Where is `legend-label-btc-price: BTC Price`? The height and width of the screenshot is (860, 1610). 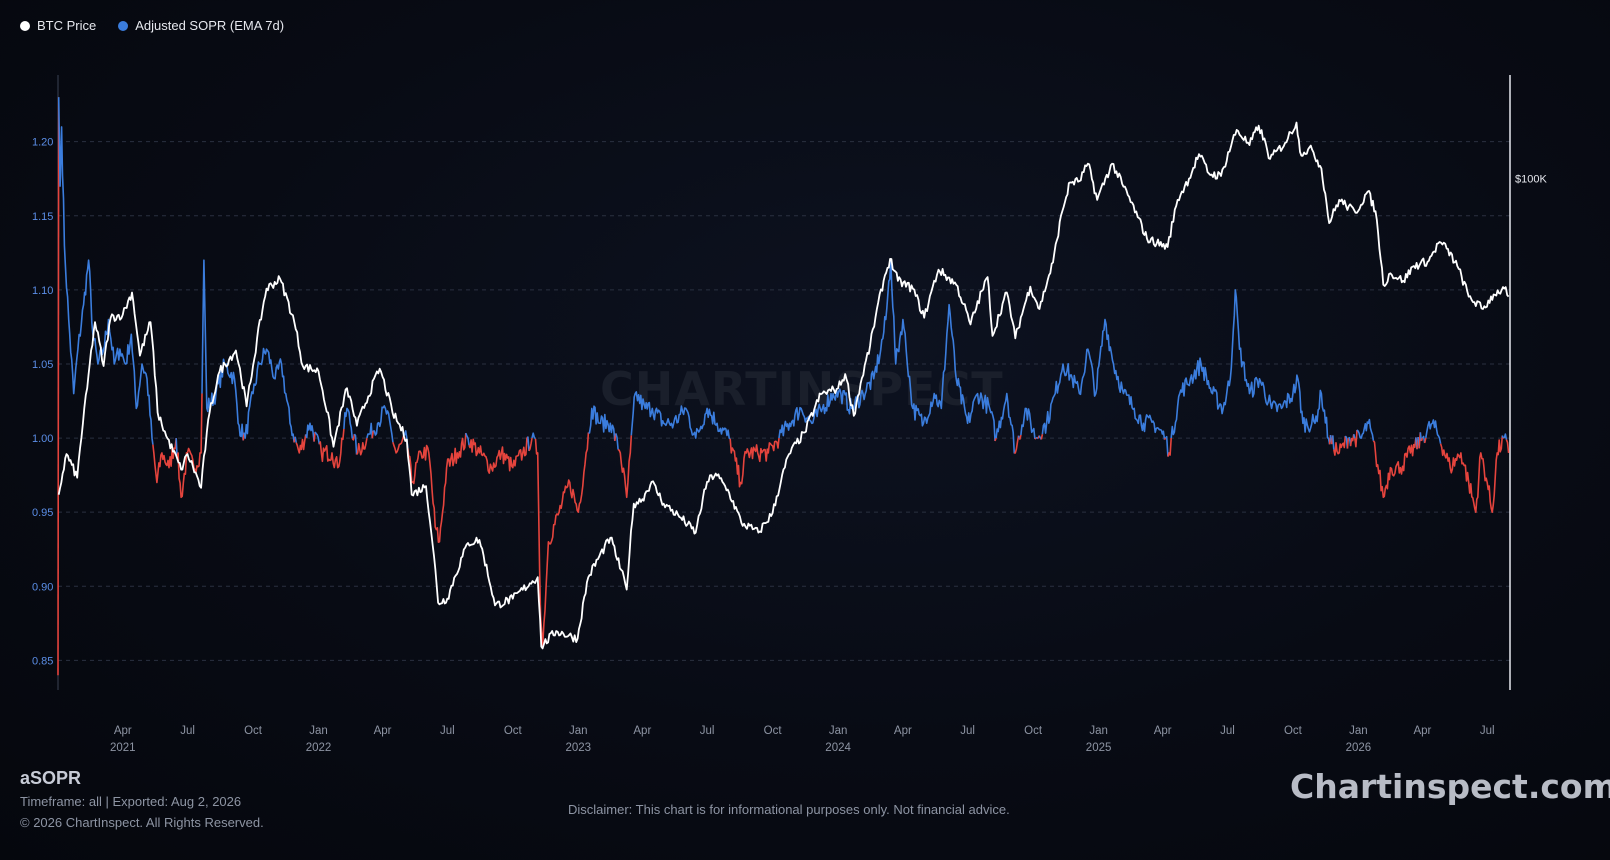
legend-label-btc-price: BTC Price is located at coordinates (67, 25).